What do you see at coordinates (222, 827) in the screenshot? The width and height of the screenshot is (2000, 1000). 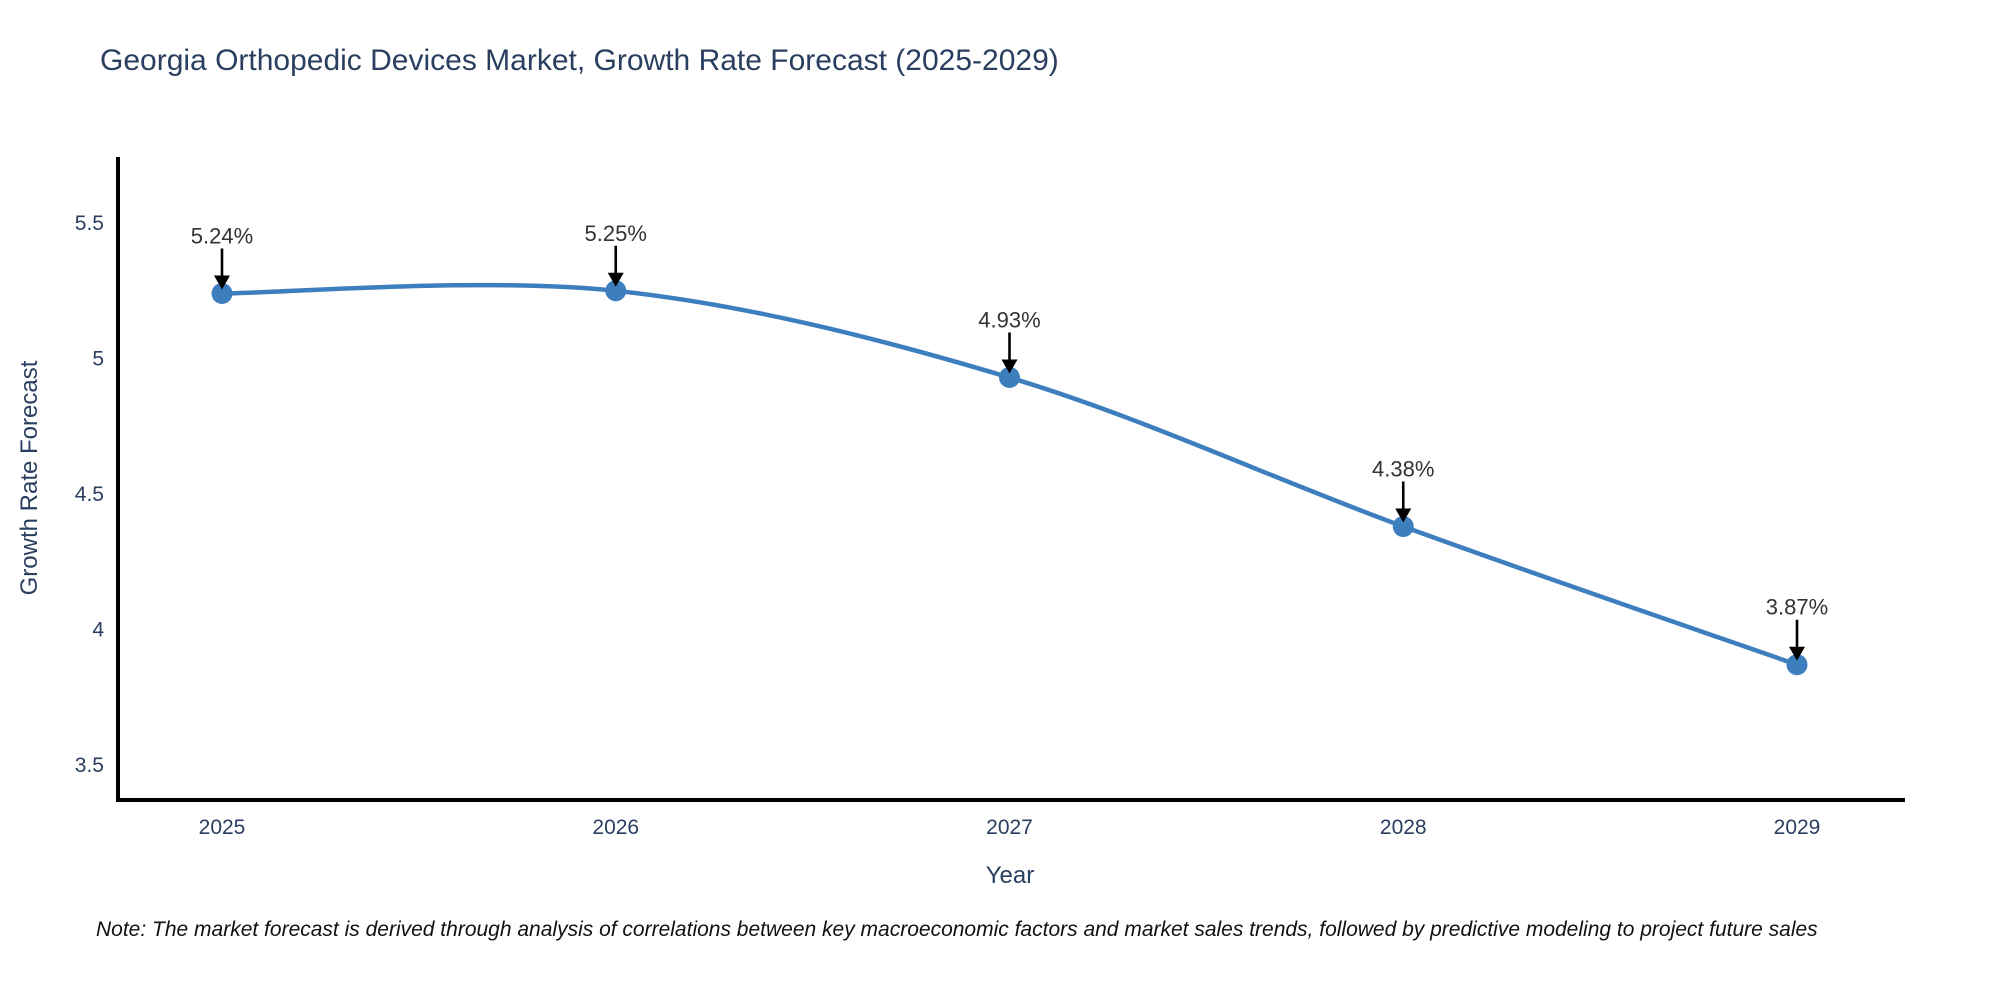 I see `x-tick-label: 2025` at bounding box center [222, 827].